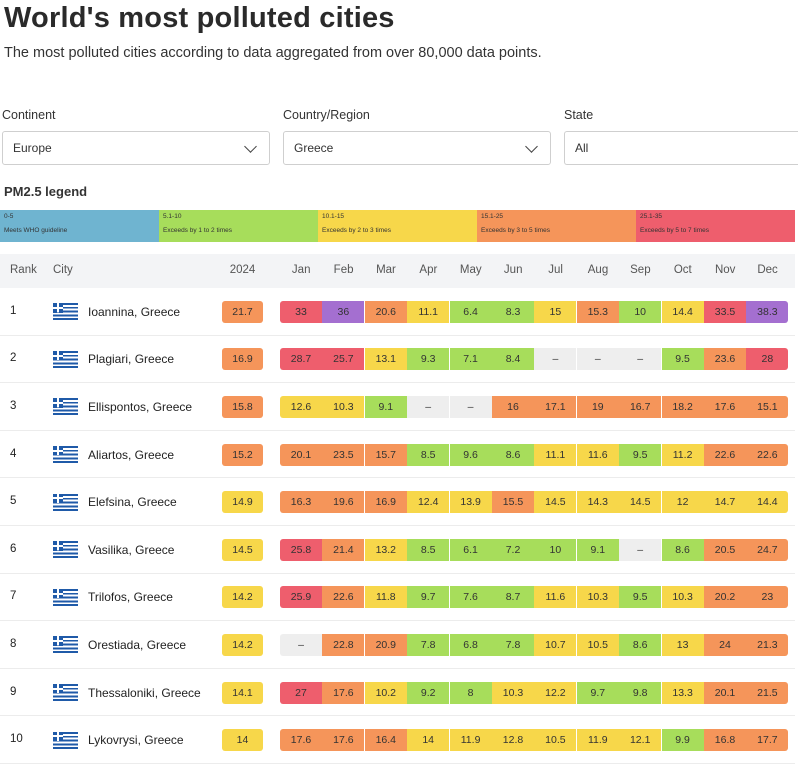 The height and width of the screenshot is (775, 800). What do you see at coordinates (242, 359) in the screenshot?
I see `annual-average-badge: 16.9` at bounding box center [242, 359].